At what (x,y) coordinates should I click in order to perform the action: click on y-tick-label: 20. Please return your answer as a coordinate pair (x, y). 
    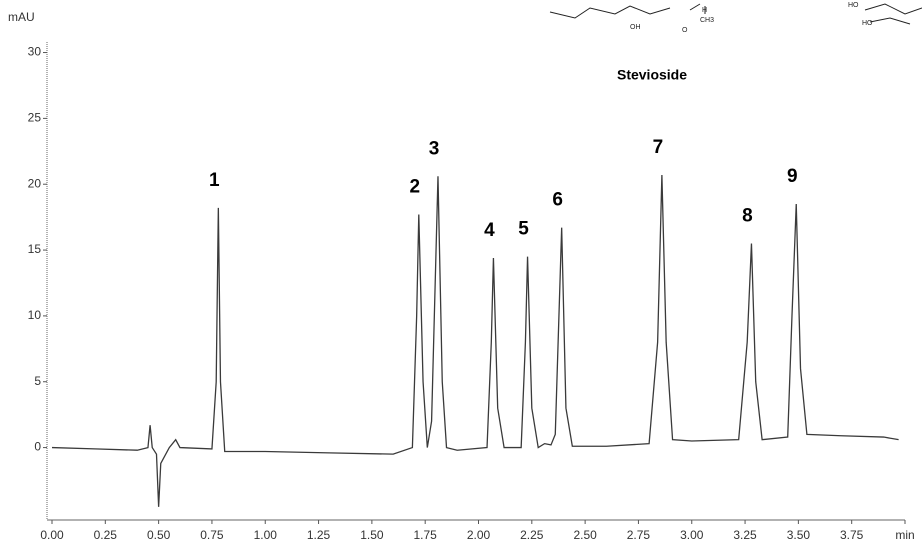
    Looking at the image, I should click on (35, 183).